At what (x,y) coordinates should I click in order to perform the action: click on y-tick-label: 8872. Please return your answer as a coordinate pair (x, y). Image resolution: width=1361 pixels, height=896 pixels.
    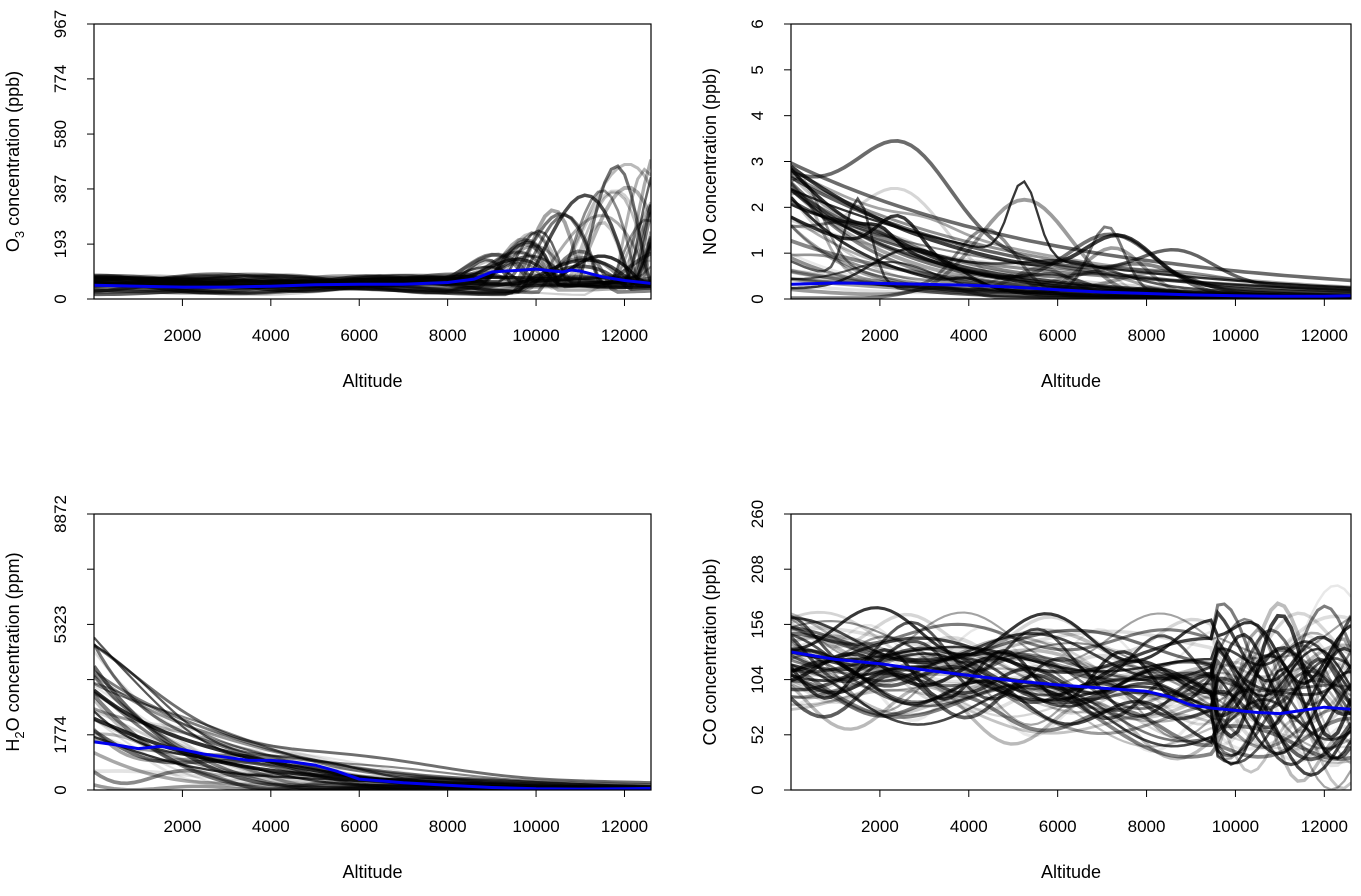
    Looking at the image, I should click on (60, 514).